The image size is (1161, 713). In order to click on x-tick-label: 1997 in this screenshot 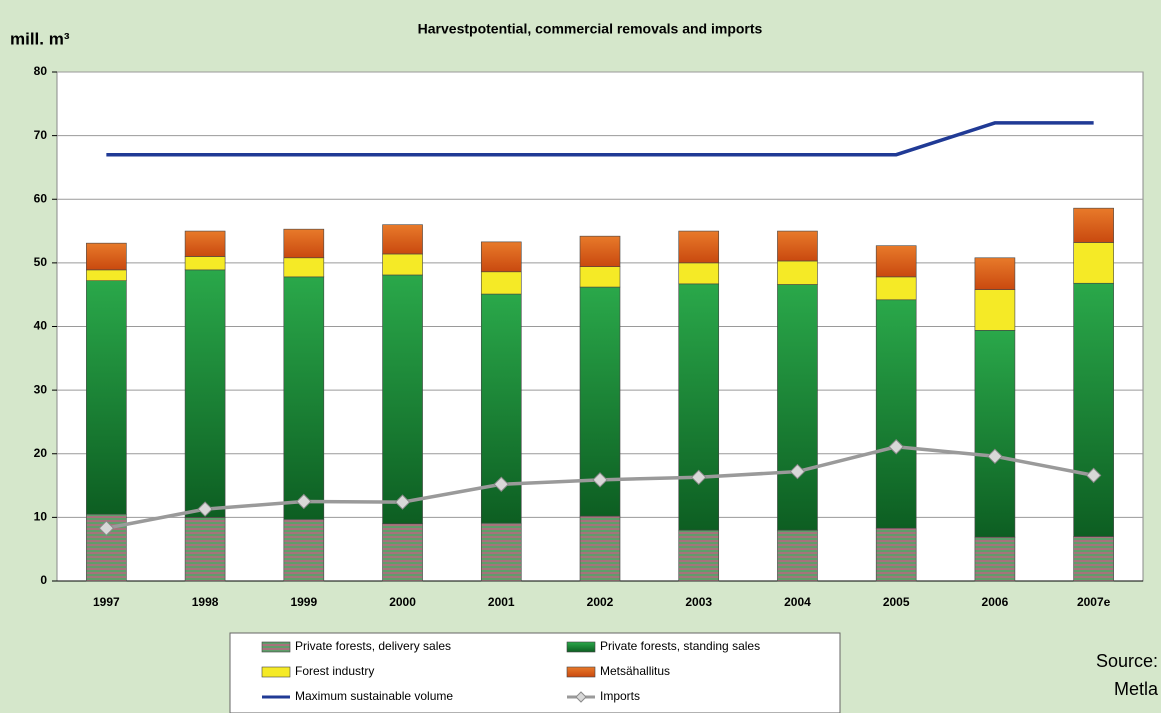, I will do `click(106, 602)`.